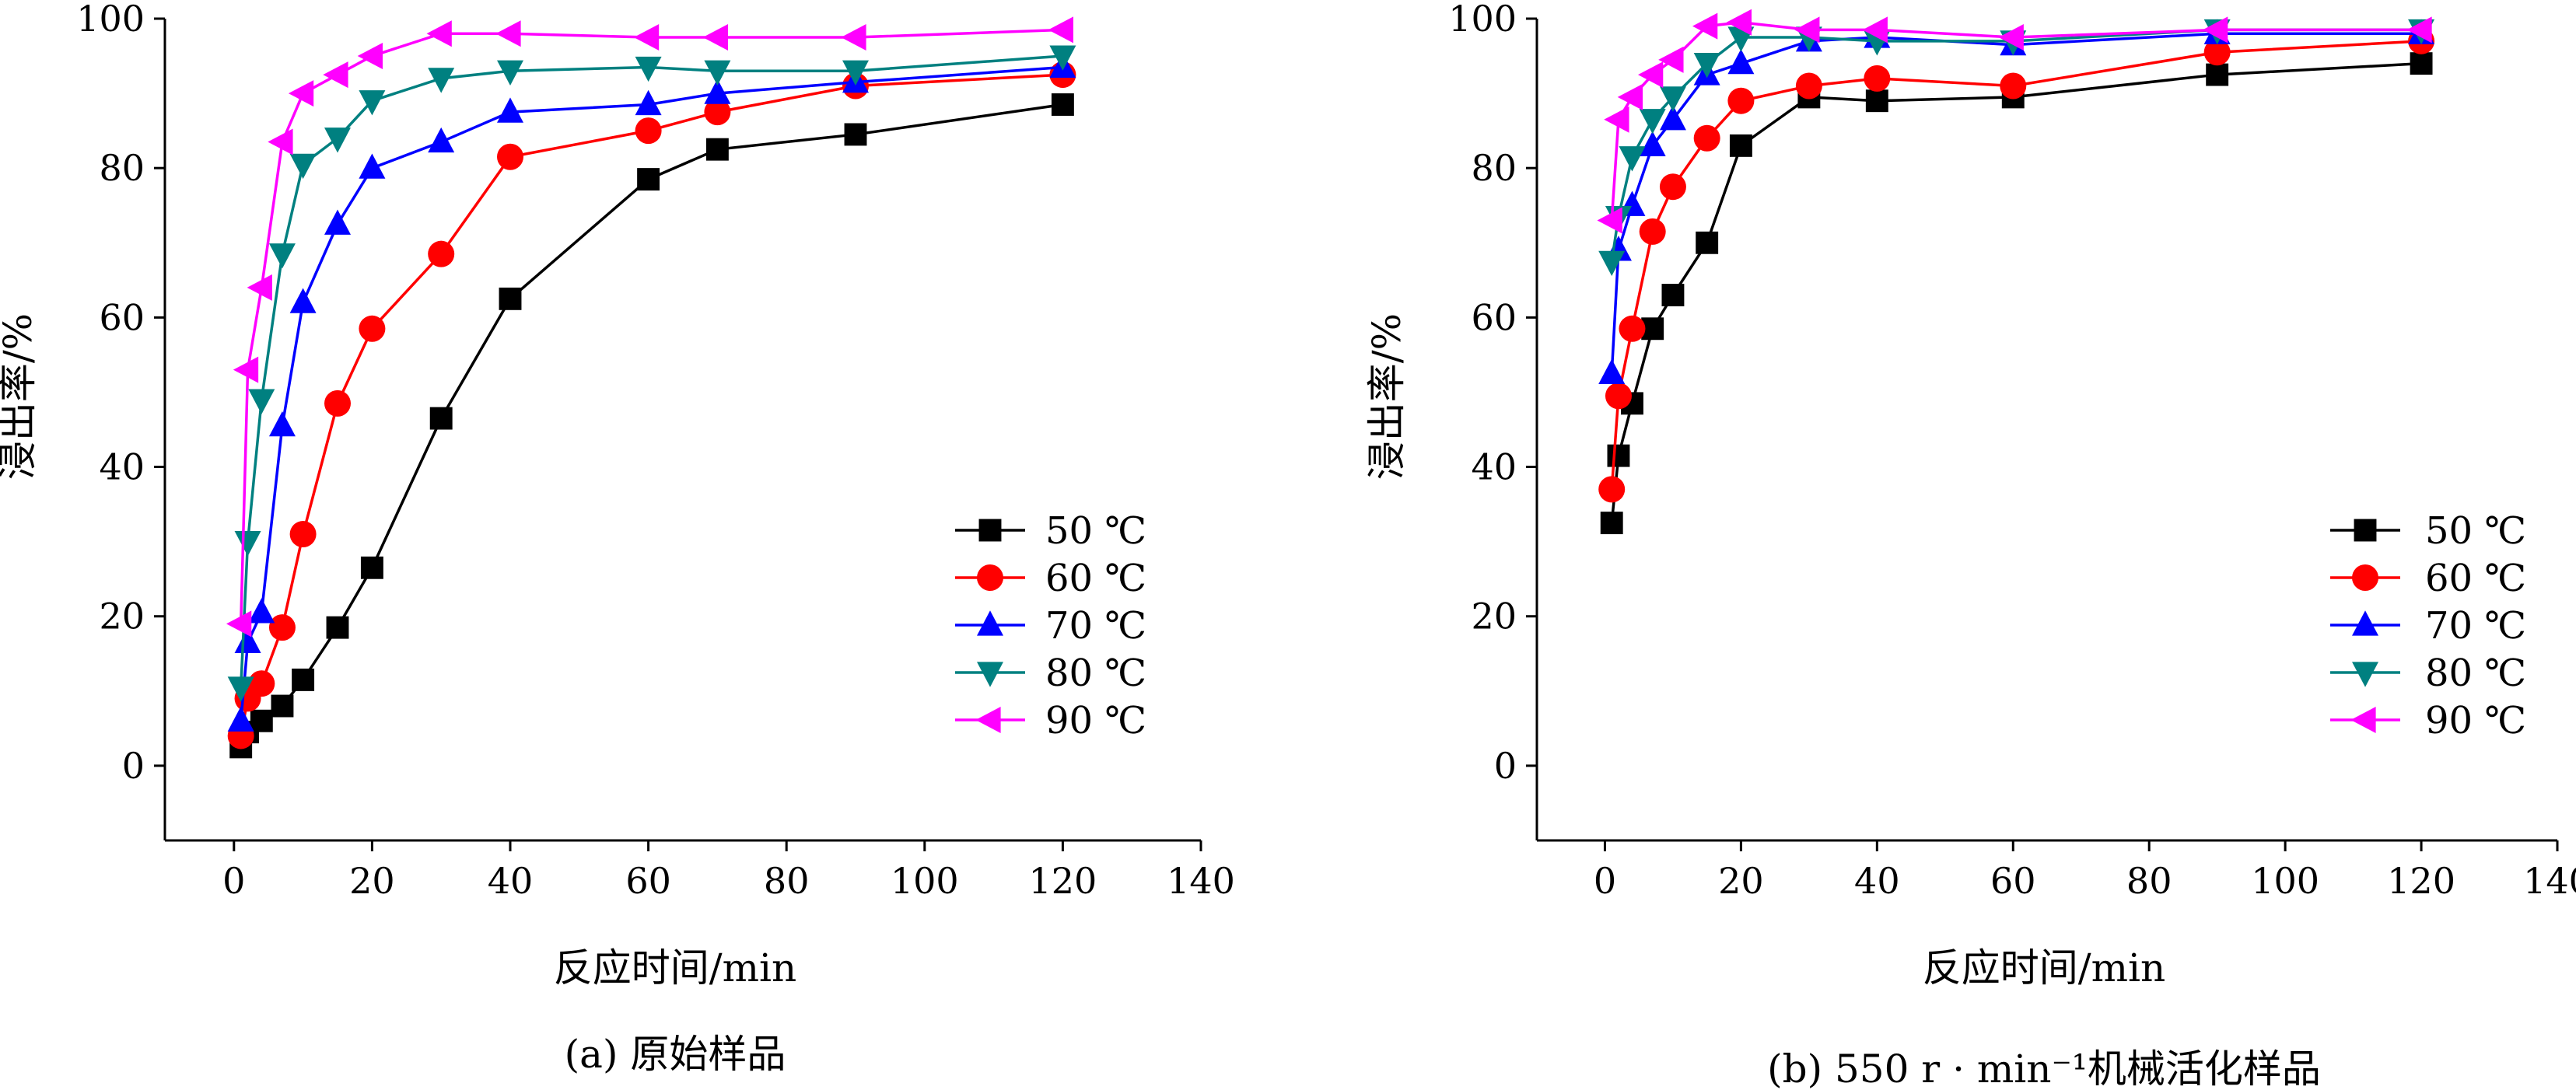 The width and height of the screenshot is (2576, 1090). Describe the element at coordinates (1506, 766) in the screenshot. I see `y-tick-label: 0` at that location.